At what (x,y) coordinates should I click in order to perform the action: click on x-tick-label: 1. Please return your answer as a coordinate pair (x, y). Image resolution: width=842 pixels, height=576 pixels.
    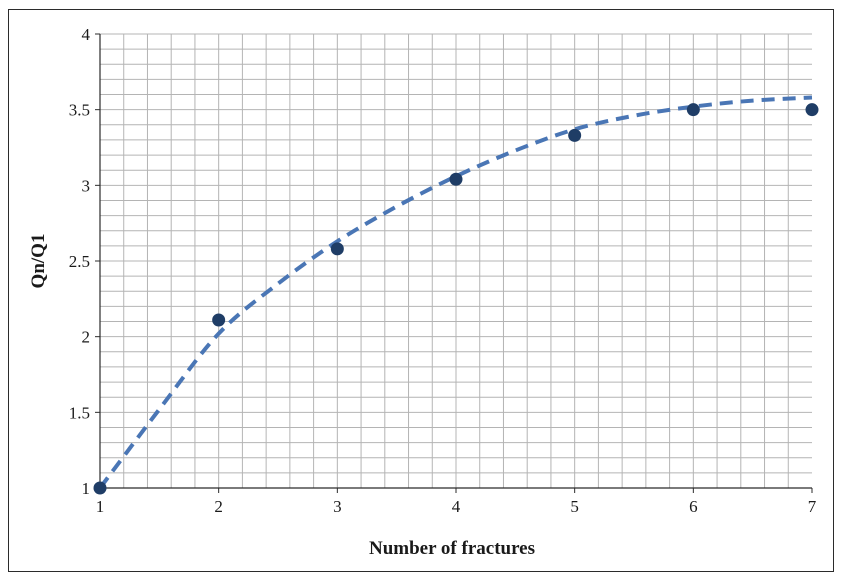
    Looking at the image, I should click on (100, 506).